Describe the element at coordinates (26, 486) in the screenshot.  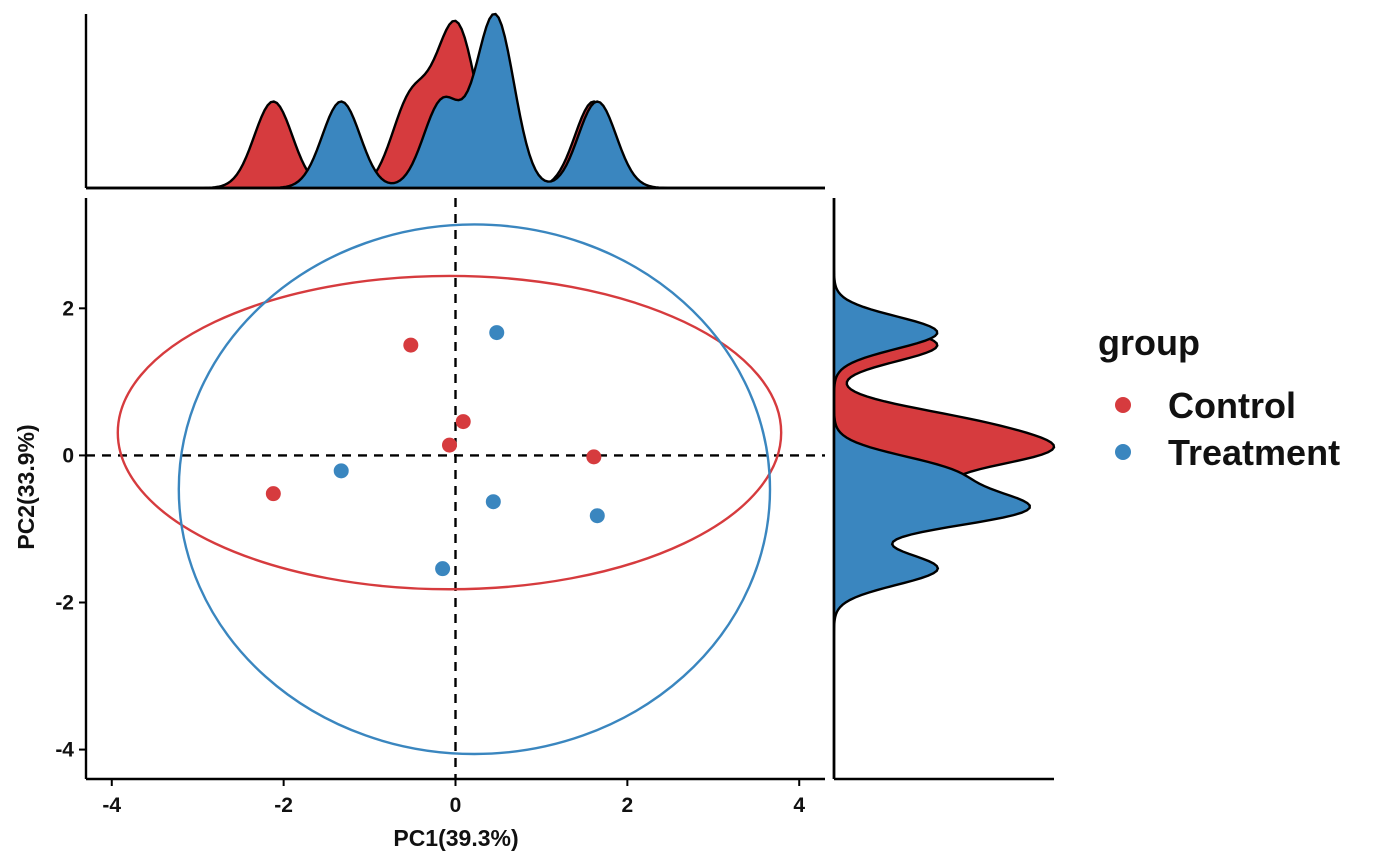
I see `y-axis-title: PC2(33.9%)` at that location.